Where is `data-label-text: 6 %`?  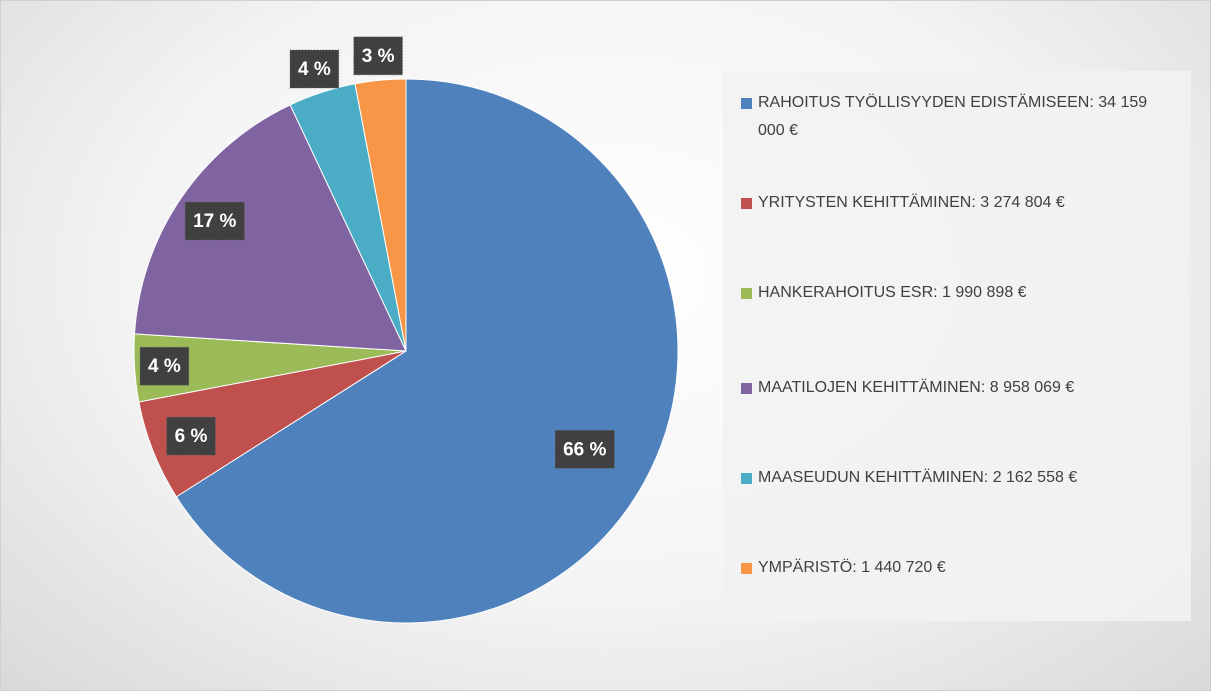 data-label-text: 6 % is located at coordinates (191, 436).